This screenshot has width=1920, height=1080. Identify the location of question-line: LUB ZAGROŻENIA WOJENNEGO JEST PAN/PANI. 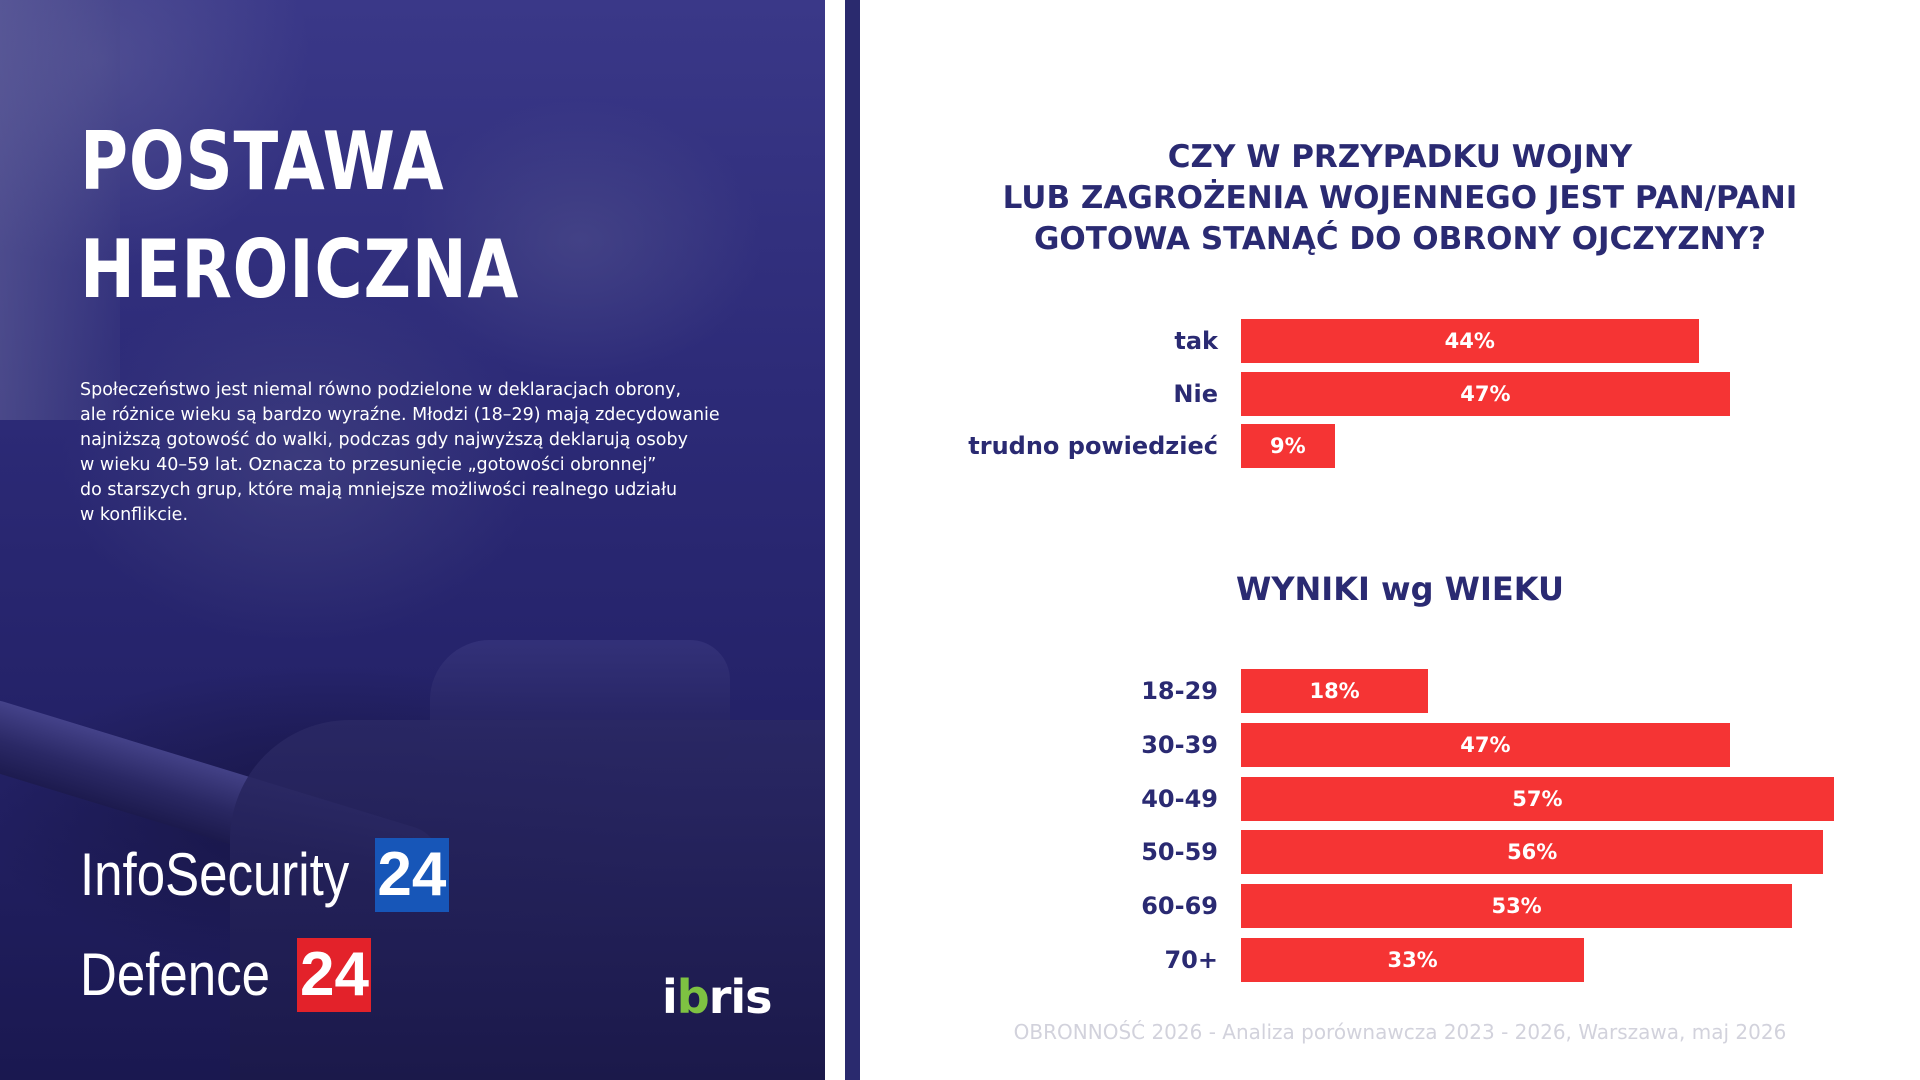
(1400, 198).